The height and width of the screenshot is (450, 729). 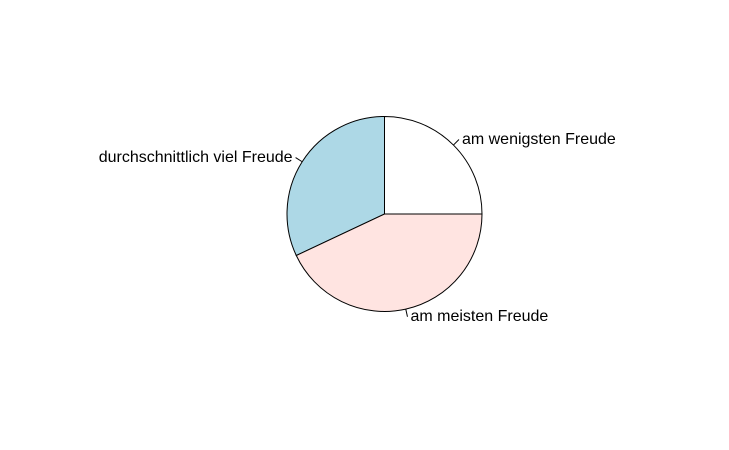 I want to click on pie-label-3: am meisten Freude, so click(x=479, y=316).